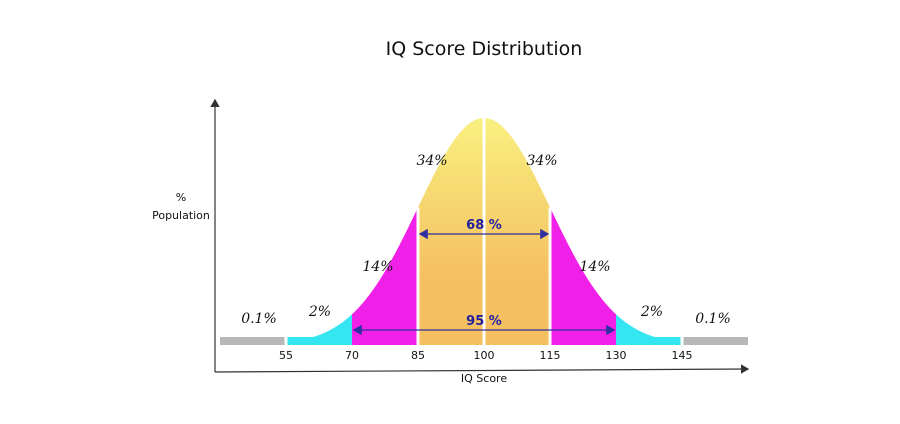 Image resolution: width=900 pixels, height=424 pixels. What do you see at coordinates (181, 197) in the screenshot?
I see `y-axis-label-line-1: %` at bounding box center [181, 197].